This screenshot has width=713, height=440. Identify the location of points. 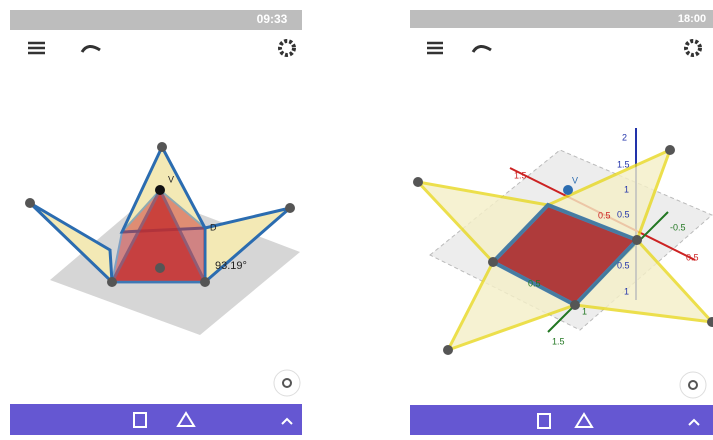
(160, 214).